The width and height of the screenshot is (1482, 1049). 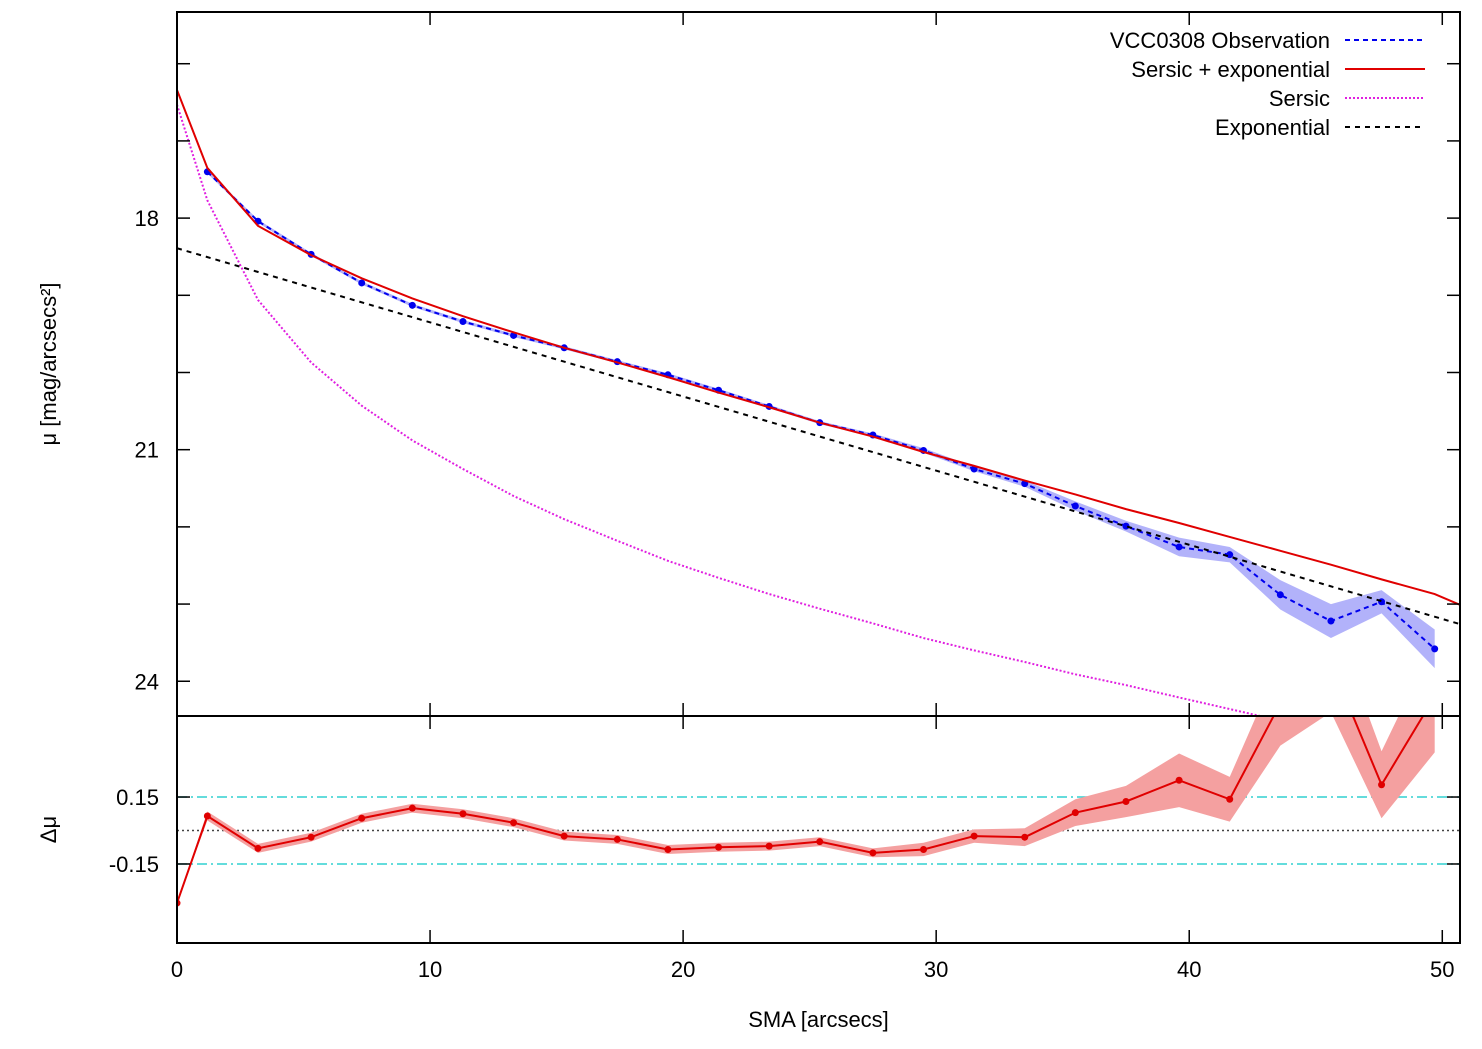 What do you see at coordinates (134, 864) in the screenshot?
I see `y-tick-label: -0.15` at bounding box center [134, 864].